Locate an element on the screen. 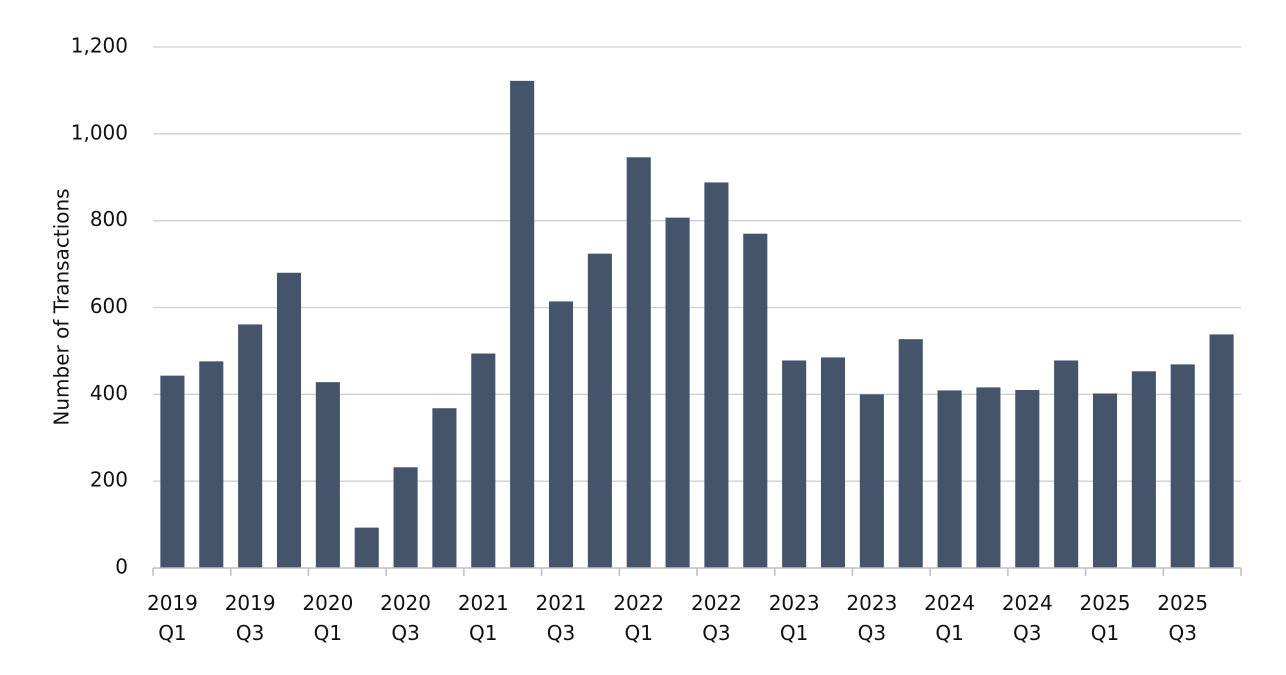  x-axis is located at coordinates (697, 571).